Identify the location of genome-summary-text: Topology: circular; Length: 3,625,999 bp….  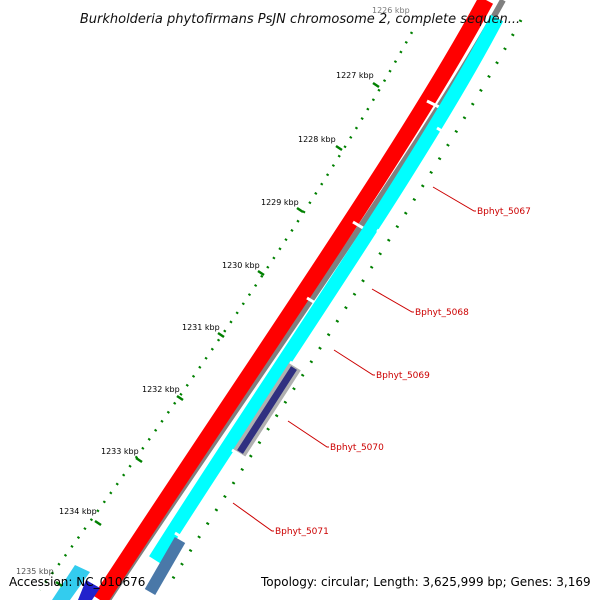
(425, 582).